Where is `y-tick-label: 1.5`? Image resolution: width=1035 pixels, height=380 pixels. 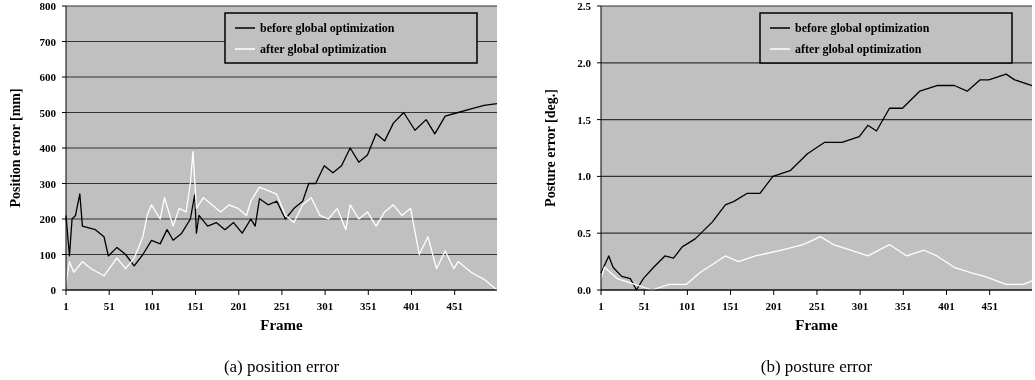 y-tick-label: 1.5 is located at coordinates (584, 119).